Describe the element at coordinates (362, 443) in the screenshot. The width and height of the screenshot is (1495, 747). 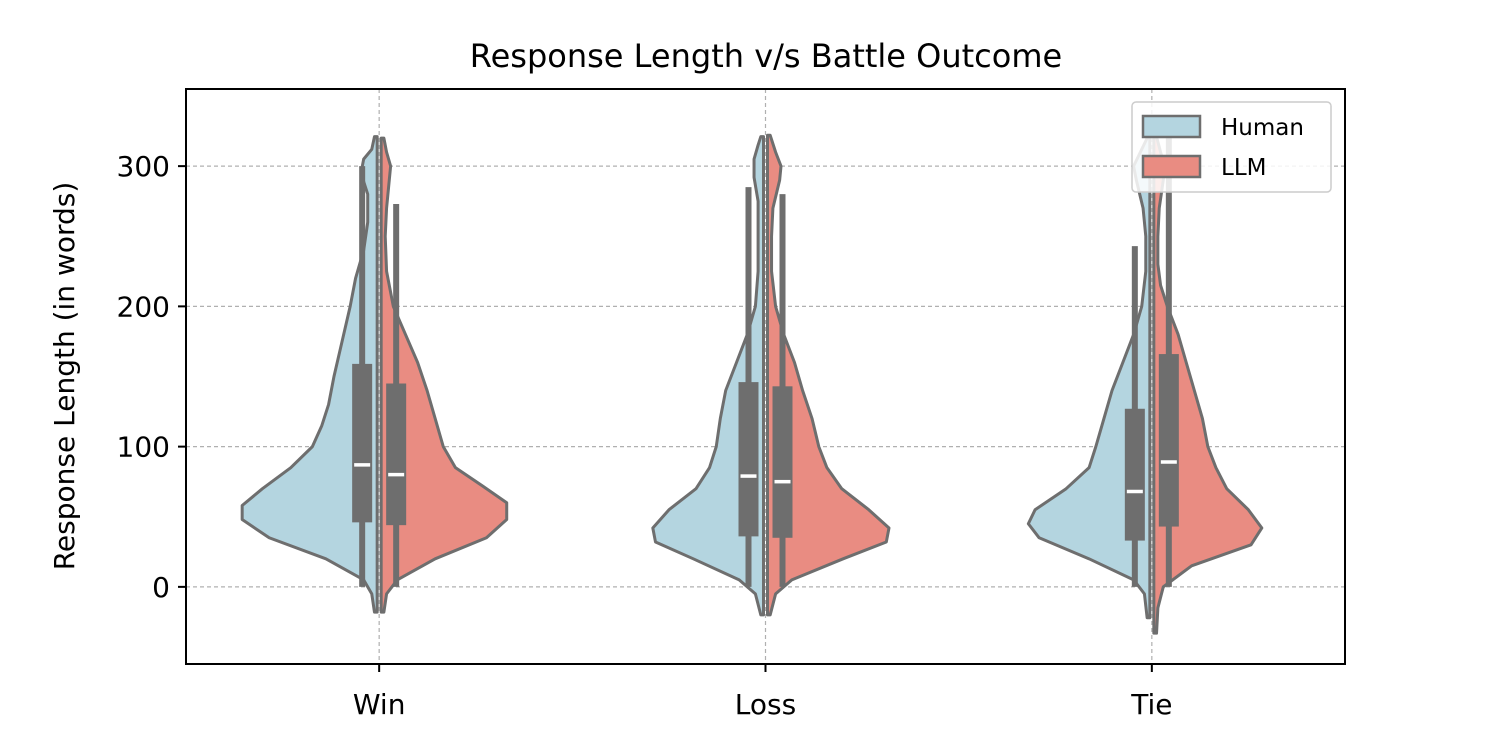
I see `box-human-win` at that location.